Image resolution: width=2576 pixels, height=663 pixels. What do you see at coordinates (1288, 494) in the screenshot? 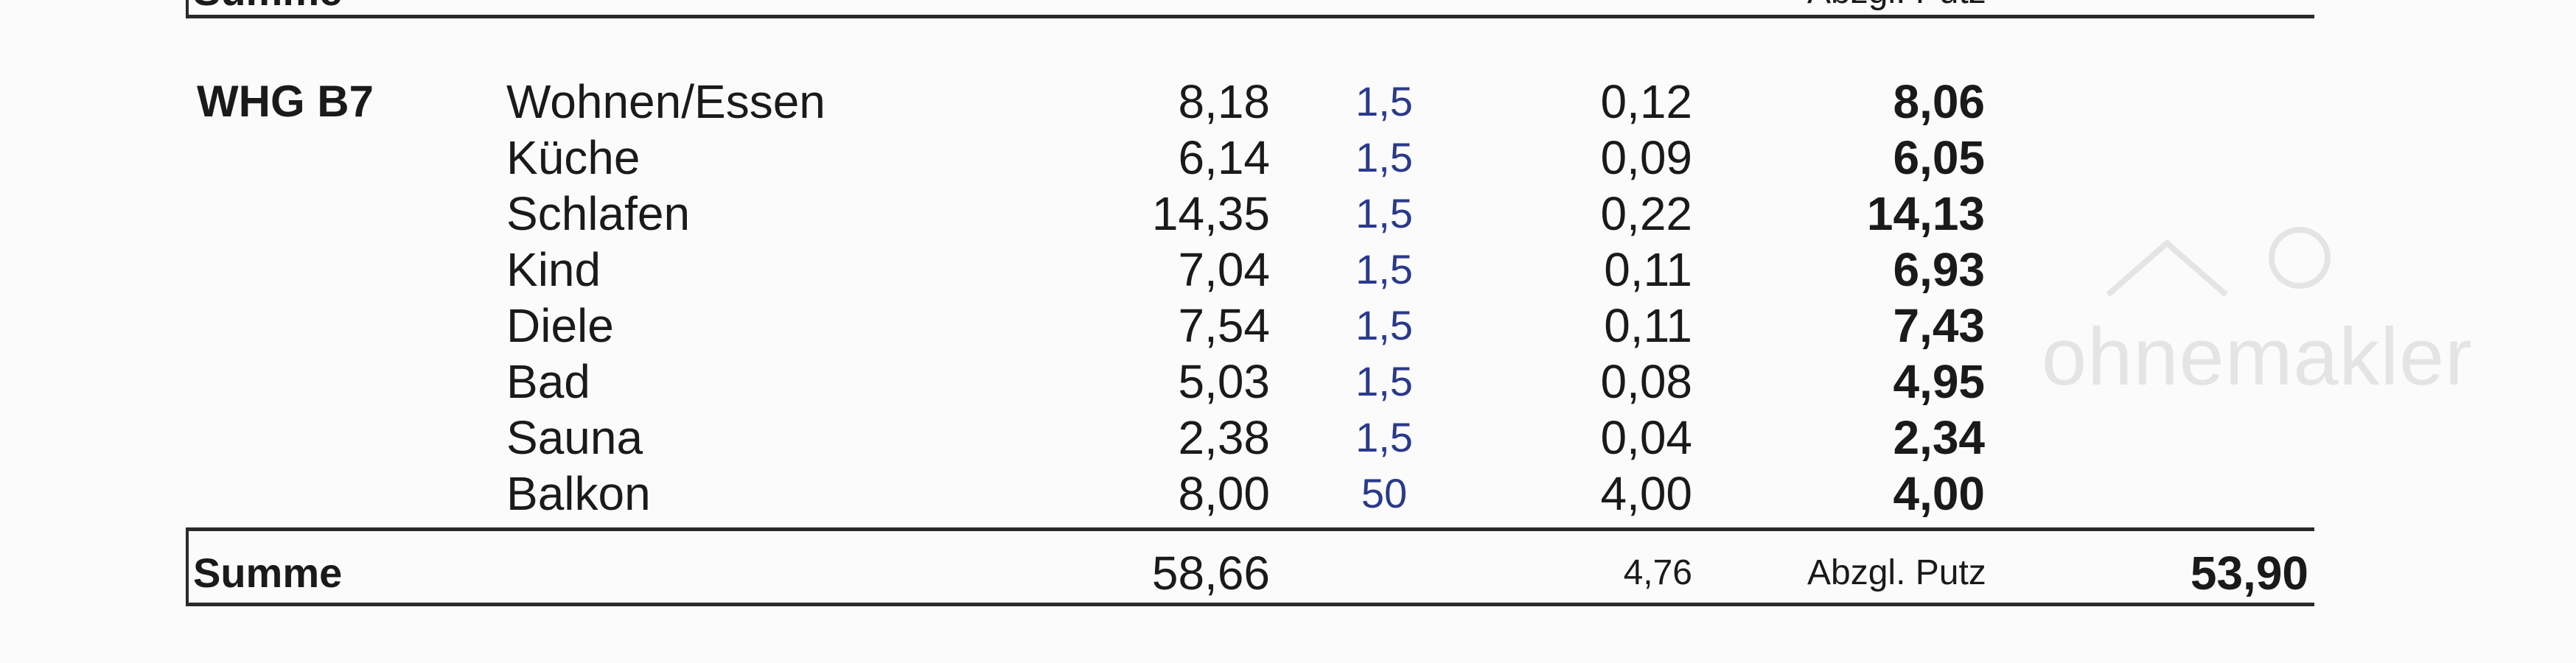
I see `room-row: Balkon 8,00 50 4,00 4,00` at bounding box center [1288, 494].